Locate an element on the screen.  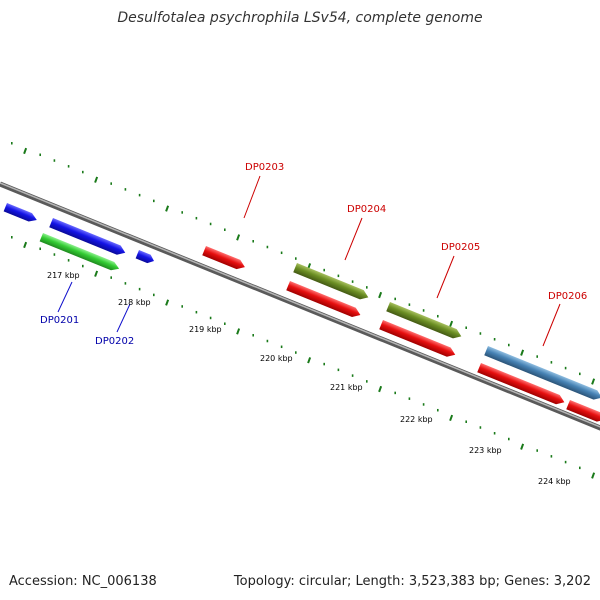
gene-label-dp0206: DP0206 is located at coordinates (567, 296).